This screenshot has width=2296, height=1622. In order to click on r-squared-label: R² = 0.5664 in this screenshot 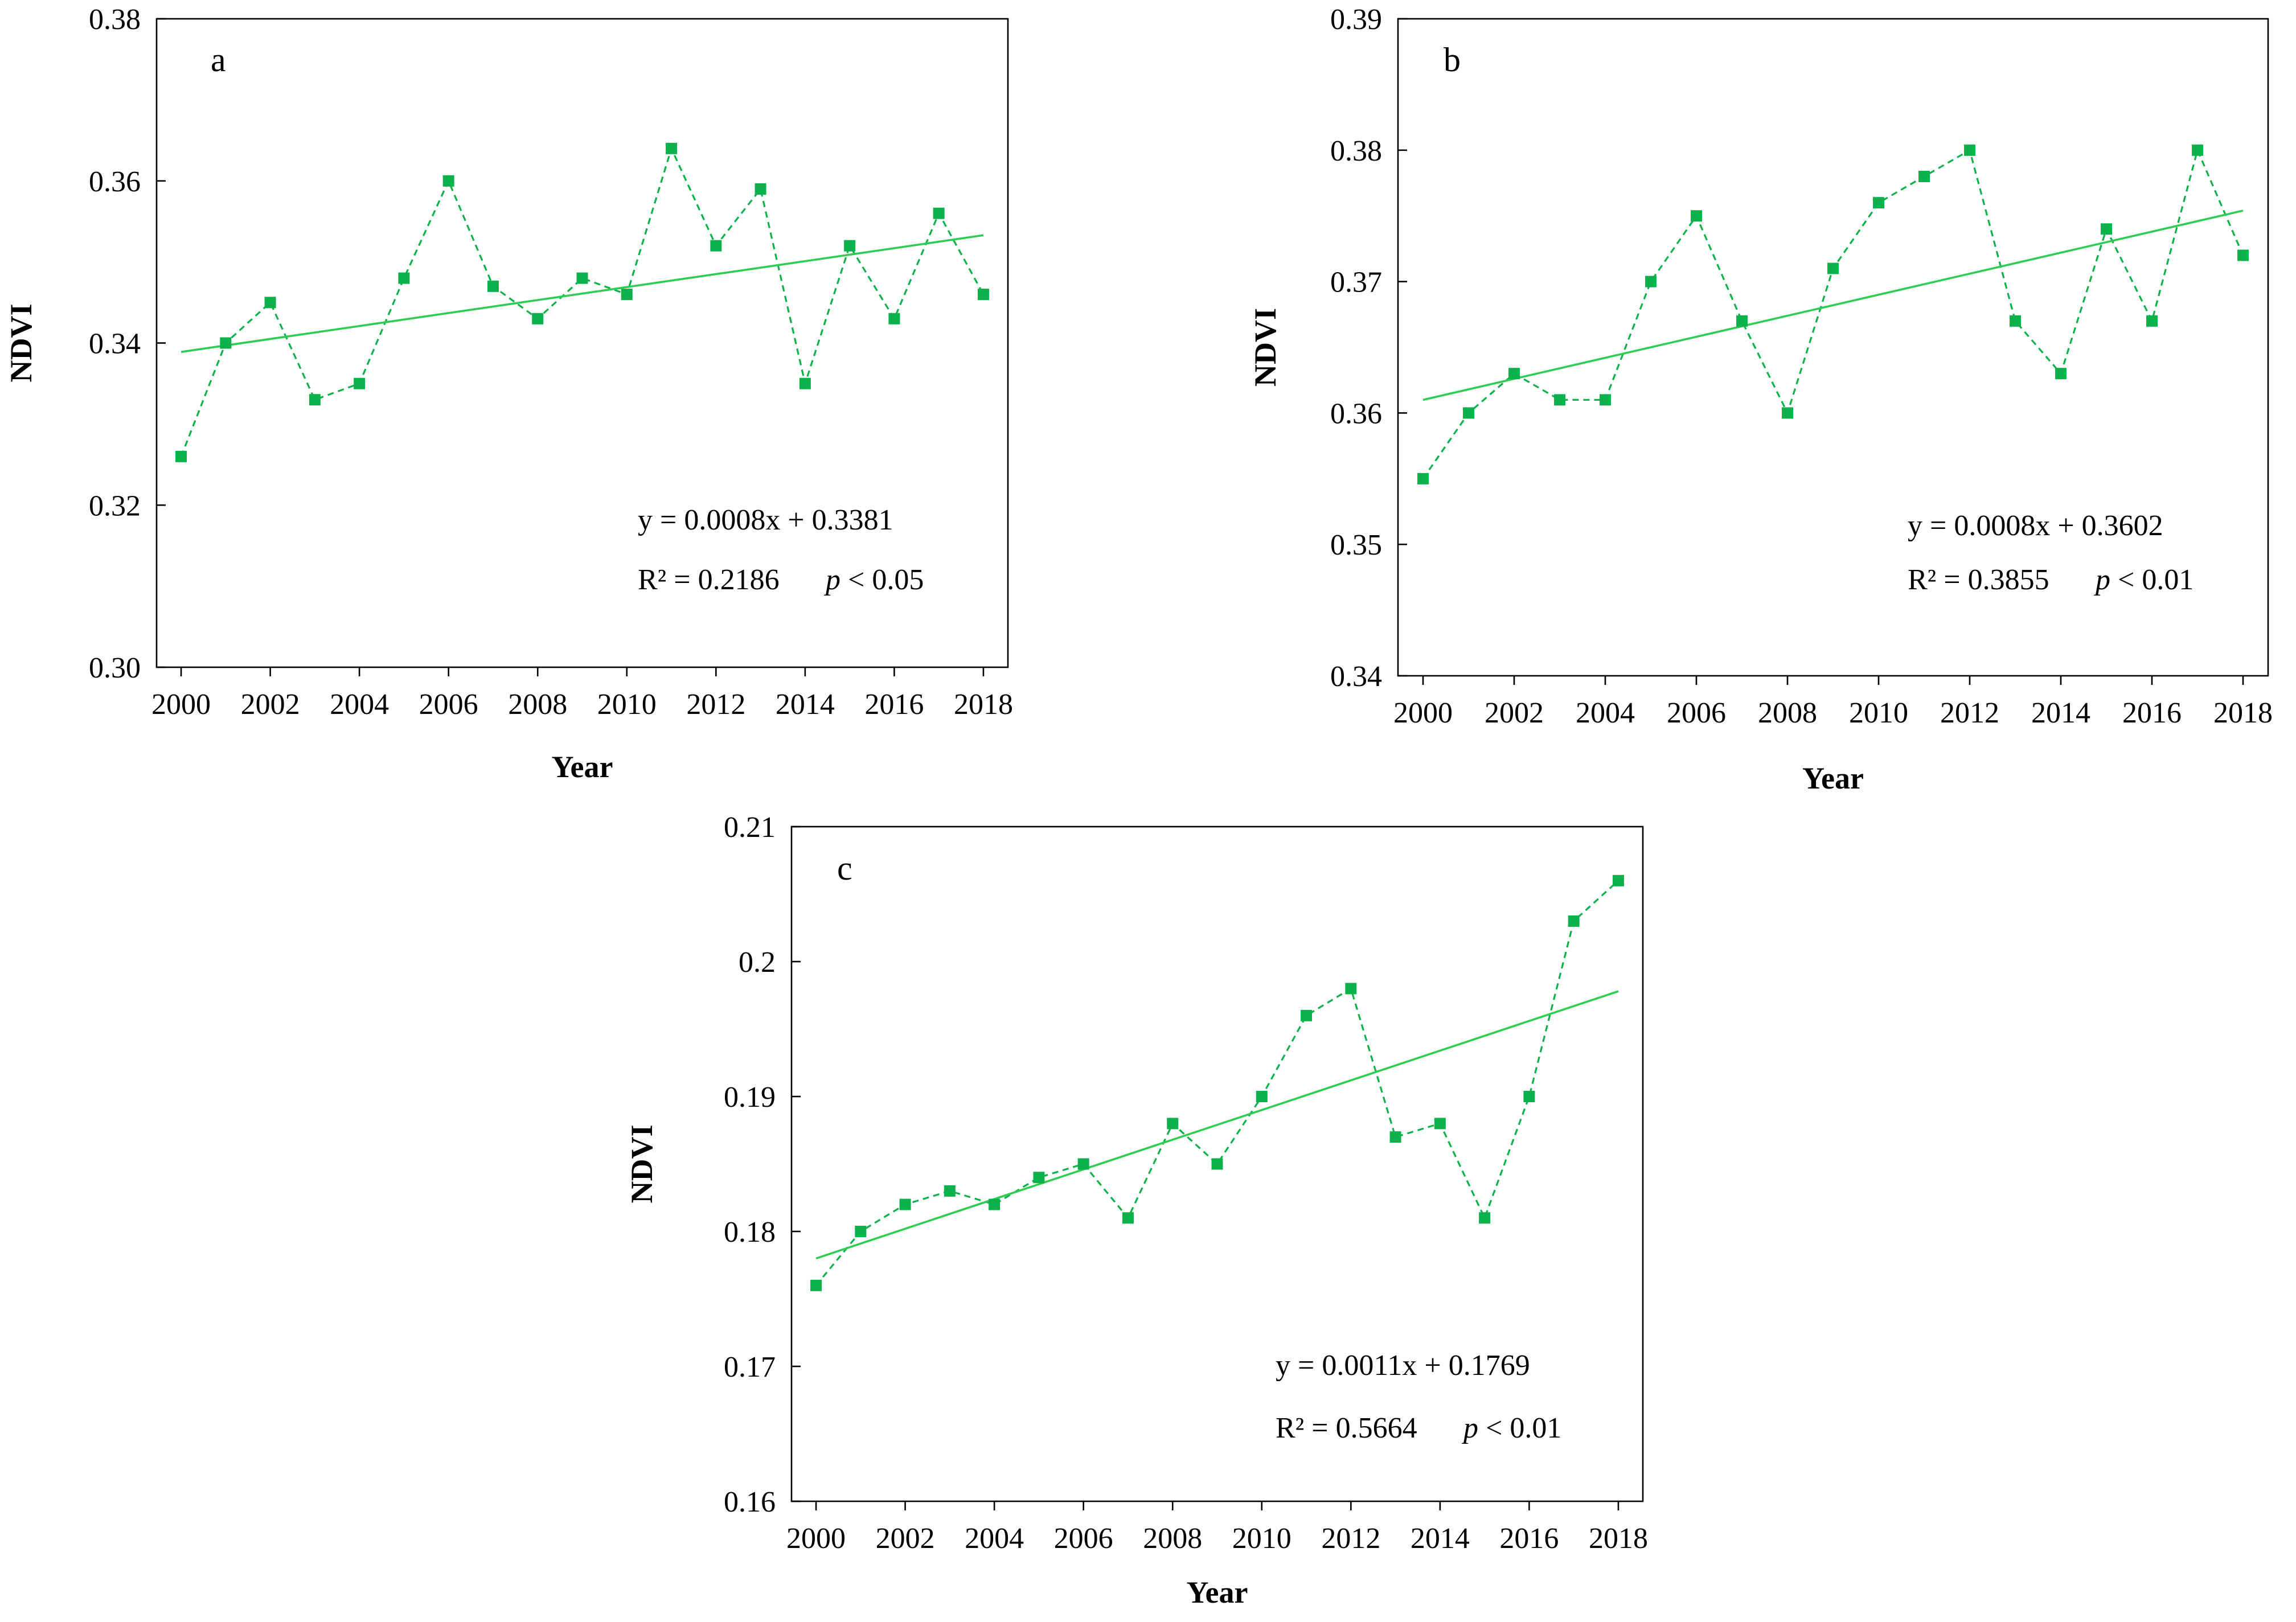, I will do `click(1346, 1428)`.